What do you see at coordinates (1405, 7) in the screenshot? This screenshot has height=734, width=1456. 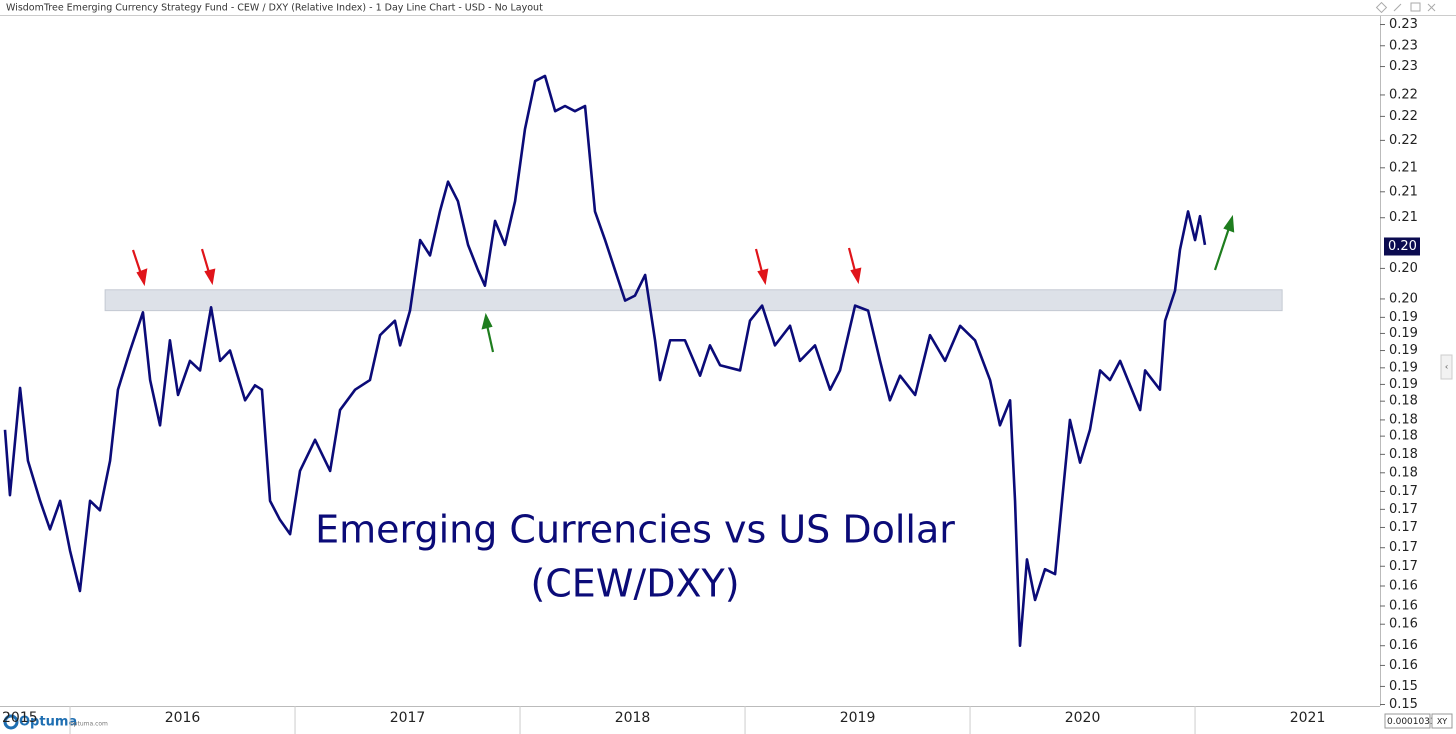 I see `window-icons` at bounding box center [1405, 7].